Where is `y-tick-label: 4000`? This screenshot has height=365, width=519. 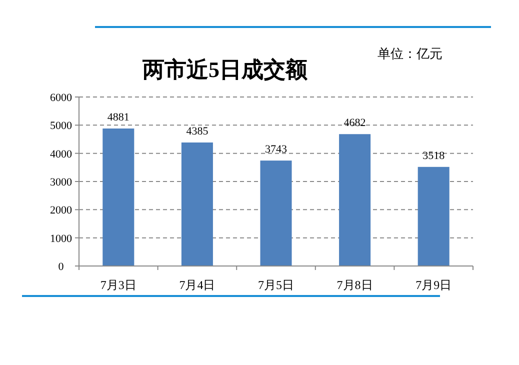
y-tick-label: 4000 is located at coordinates (61, 154).